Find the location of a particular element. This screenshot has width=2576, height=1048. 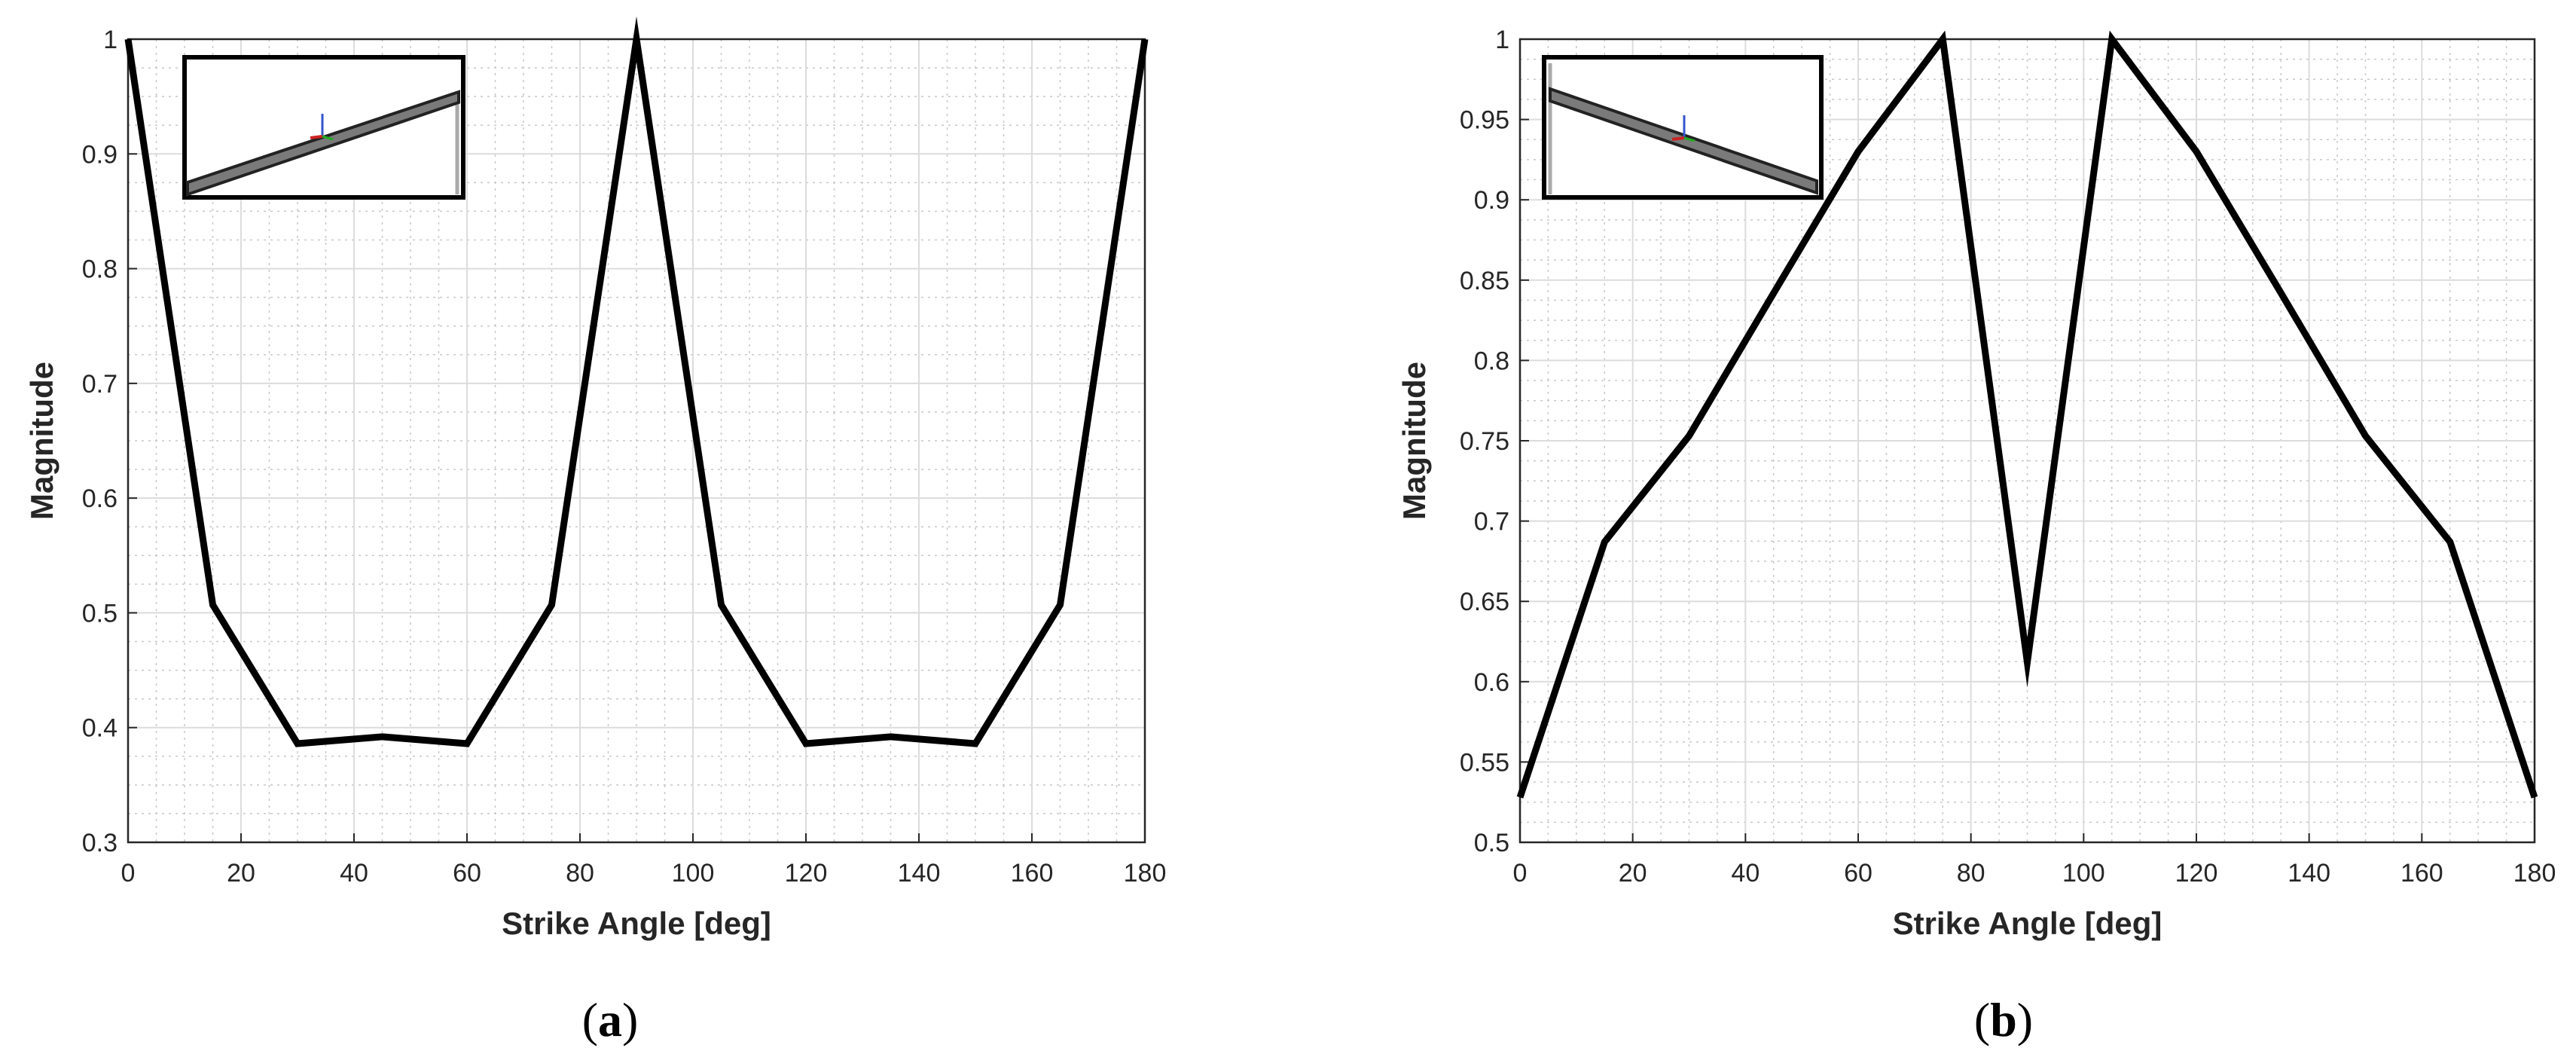

y-tick-label: 0.75 is located at coordinates (1485, 441).